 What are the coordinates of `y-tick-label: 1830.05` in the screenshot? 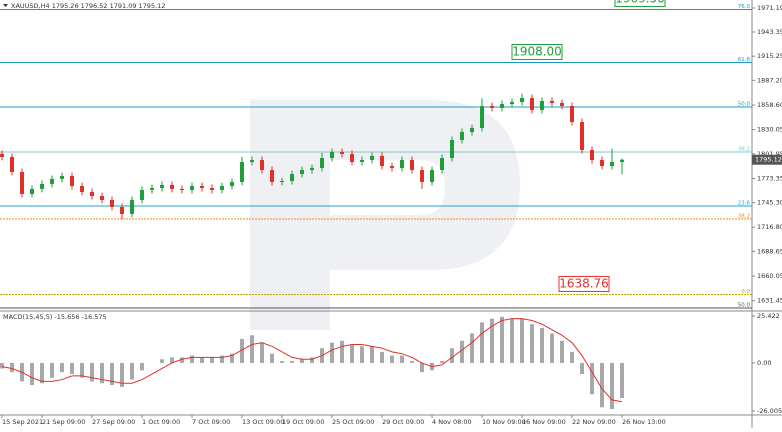 It's located at (769, 130).